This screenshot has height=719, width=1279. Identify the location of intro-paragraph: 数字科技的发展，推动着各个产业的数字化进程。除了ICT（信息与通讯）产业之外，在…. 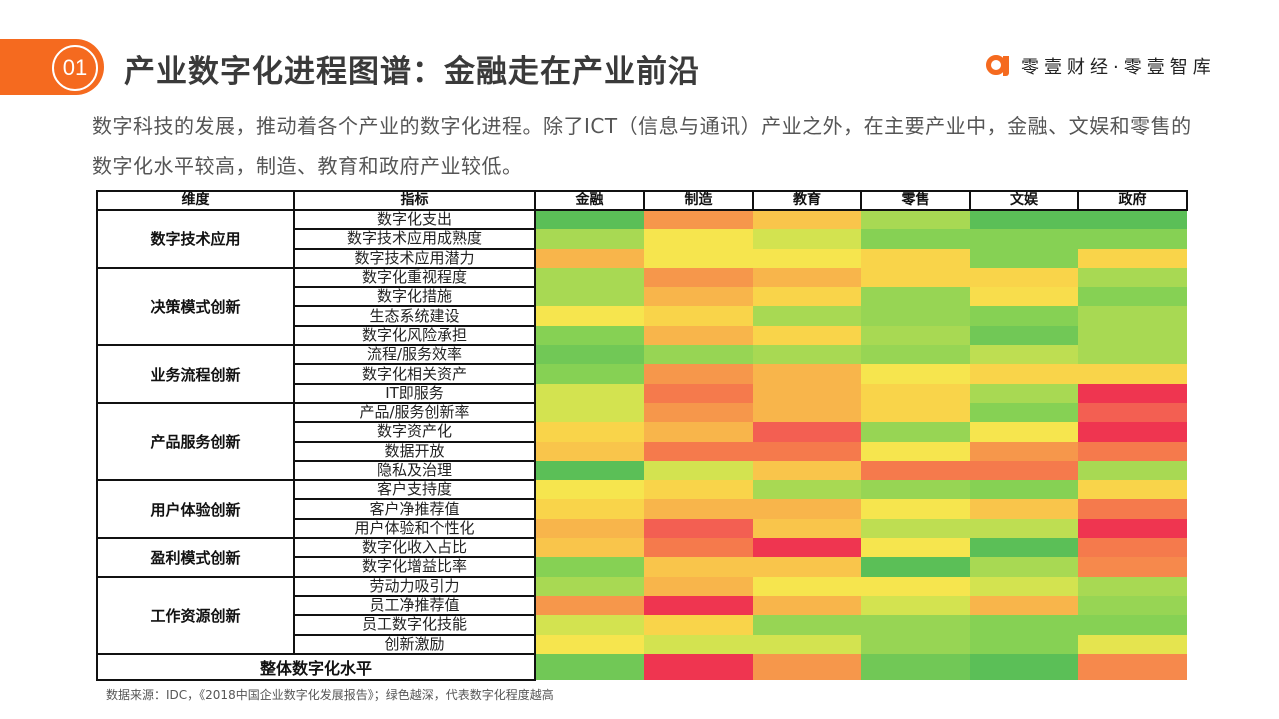
(642, 146).